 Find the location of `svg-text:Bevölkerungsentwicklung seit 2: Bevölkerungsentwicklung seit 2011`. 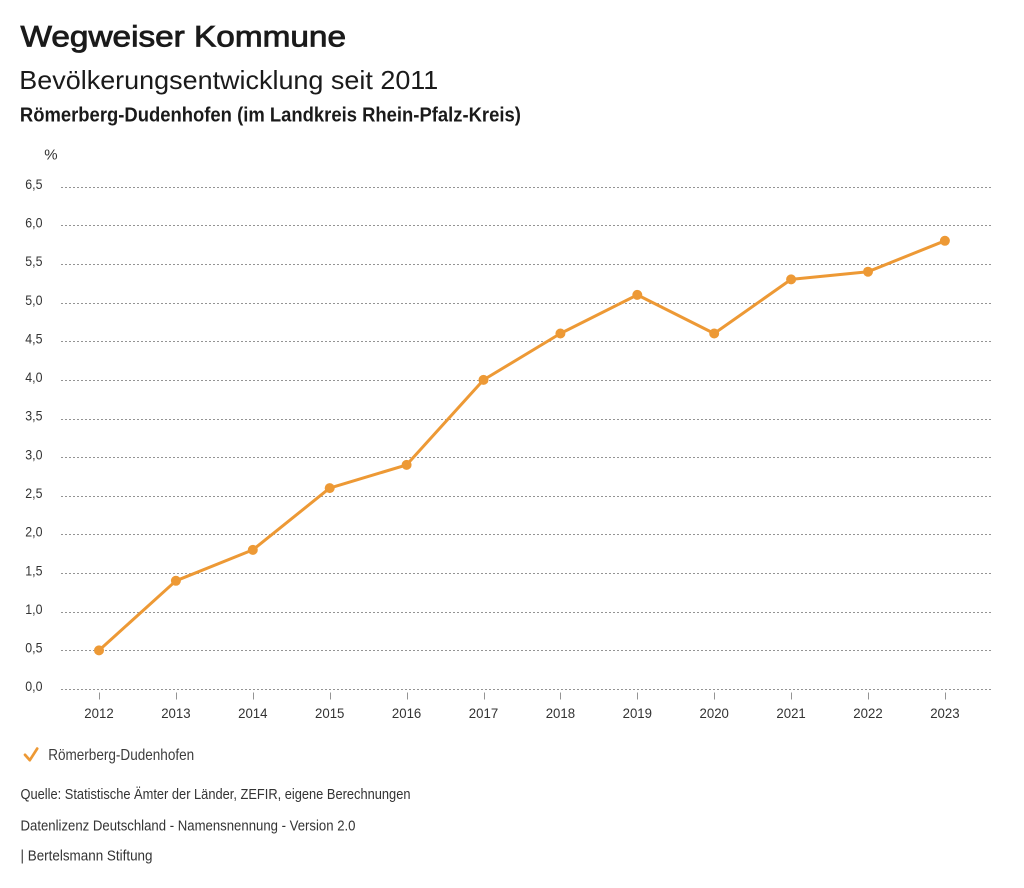

svg-text:Bevölkerungsentwicklung seit 2: Bevölkerungsentwicklung seit 2011 is located at coordinates (228, 80).